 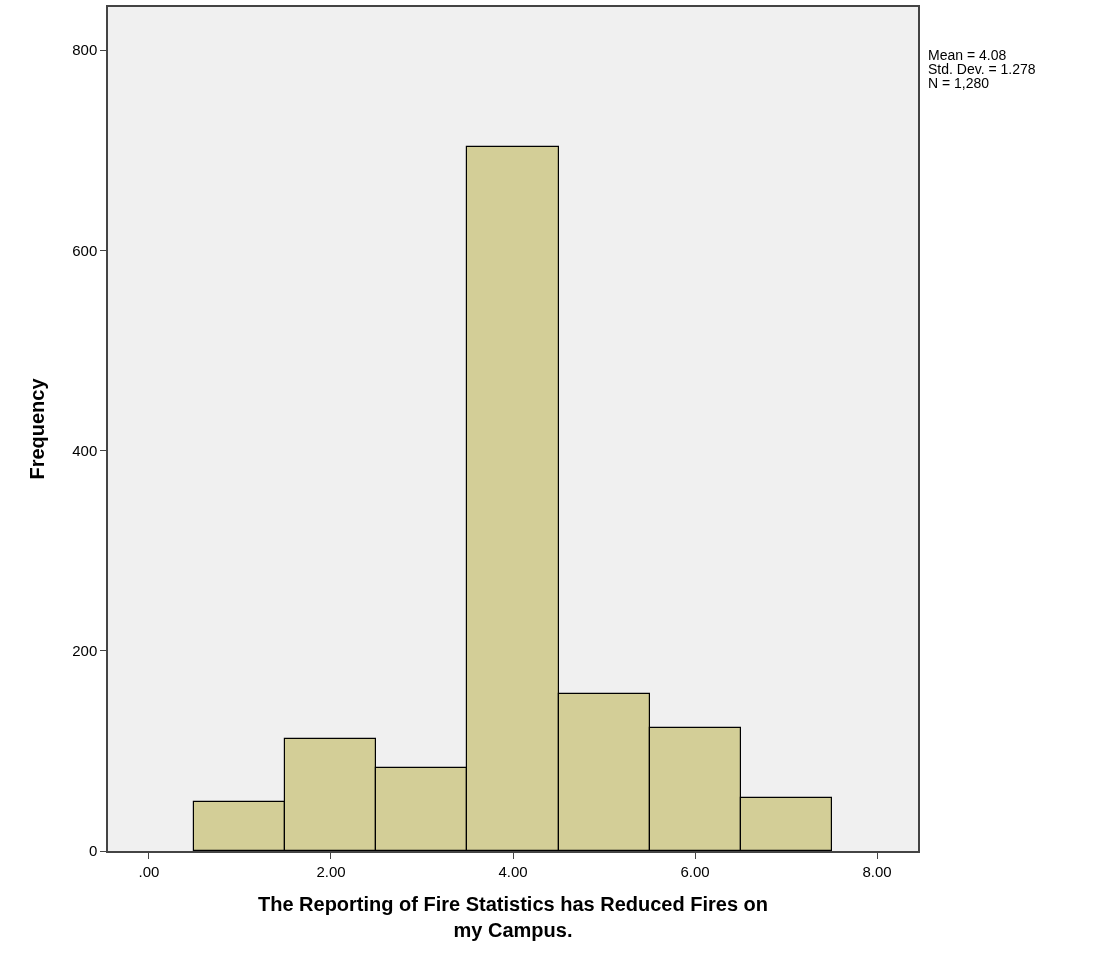 I want to click on y-tick-label: 200, so click(x=85, y=651).